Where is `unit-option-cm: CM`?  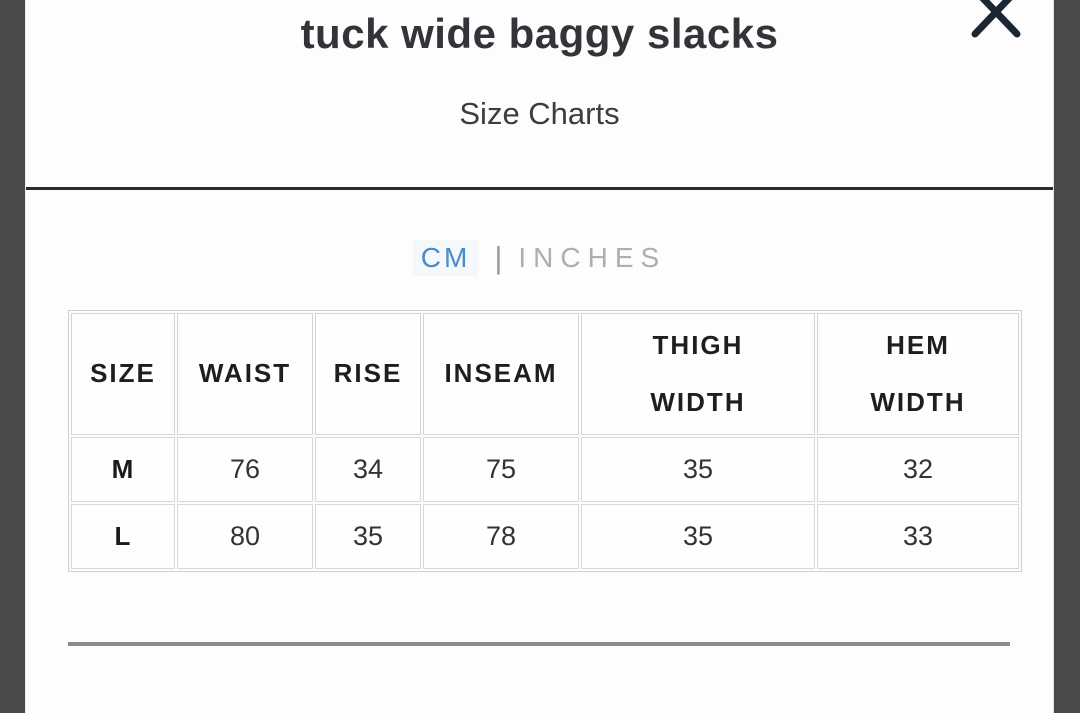 unit-option-cm: CM is located at coordinates (445, 258).